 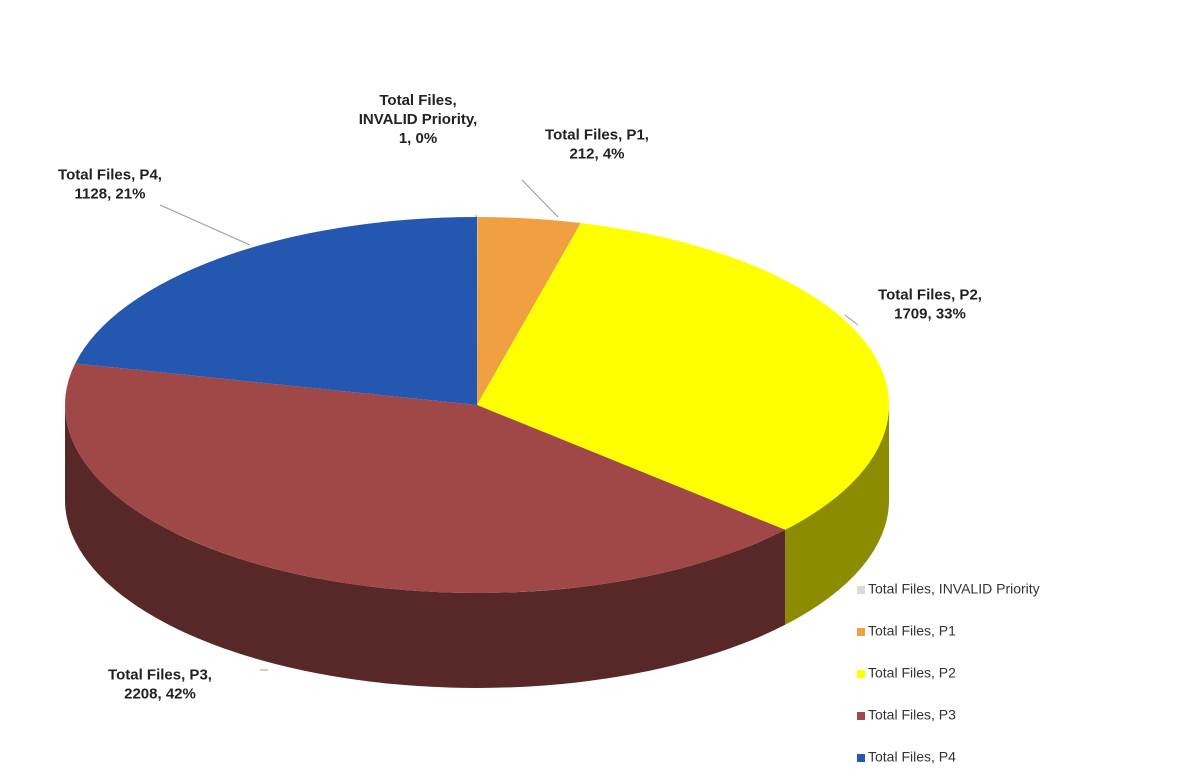 I want to click on legend-label: Total Files, P1, so click(x=912, y=631).